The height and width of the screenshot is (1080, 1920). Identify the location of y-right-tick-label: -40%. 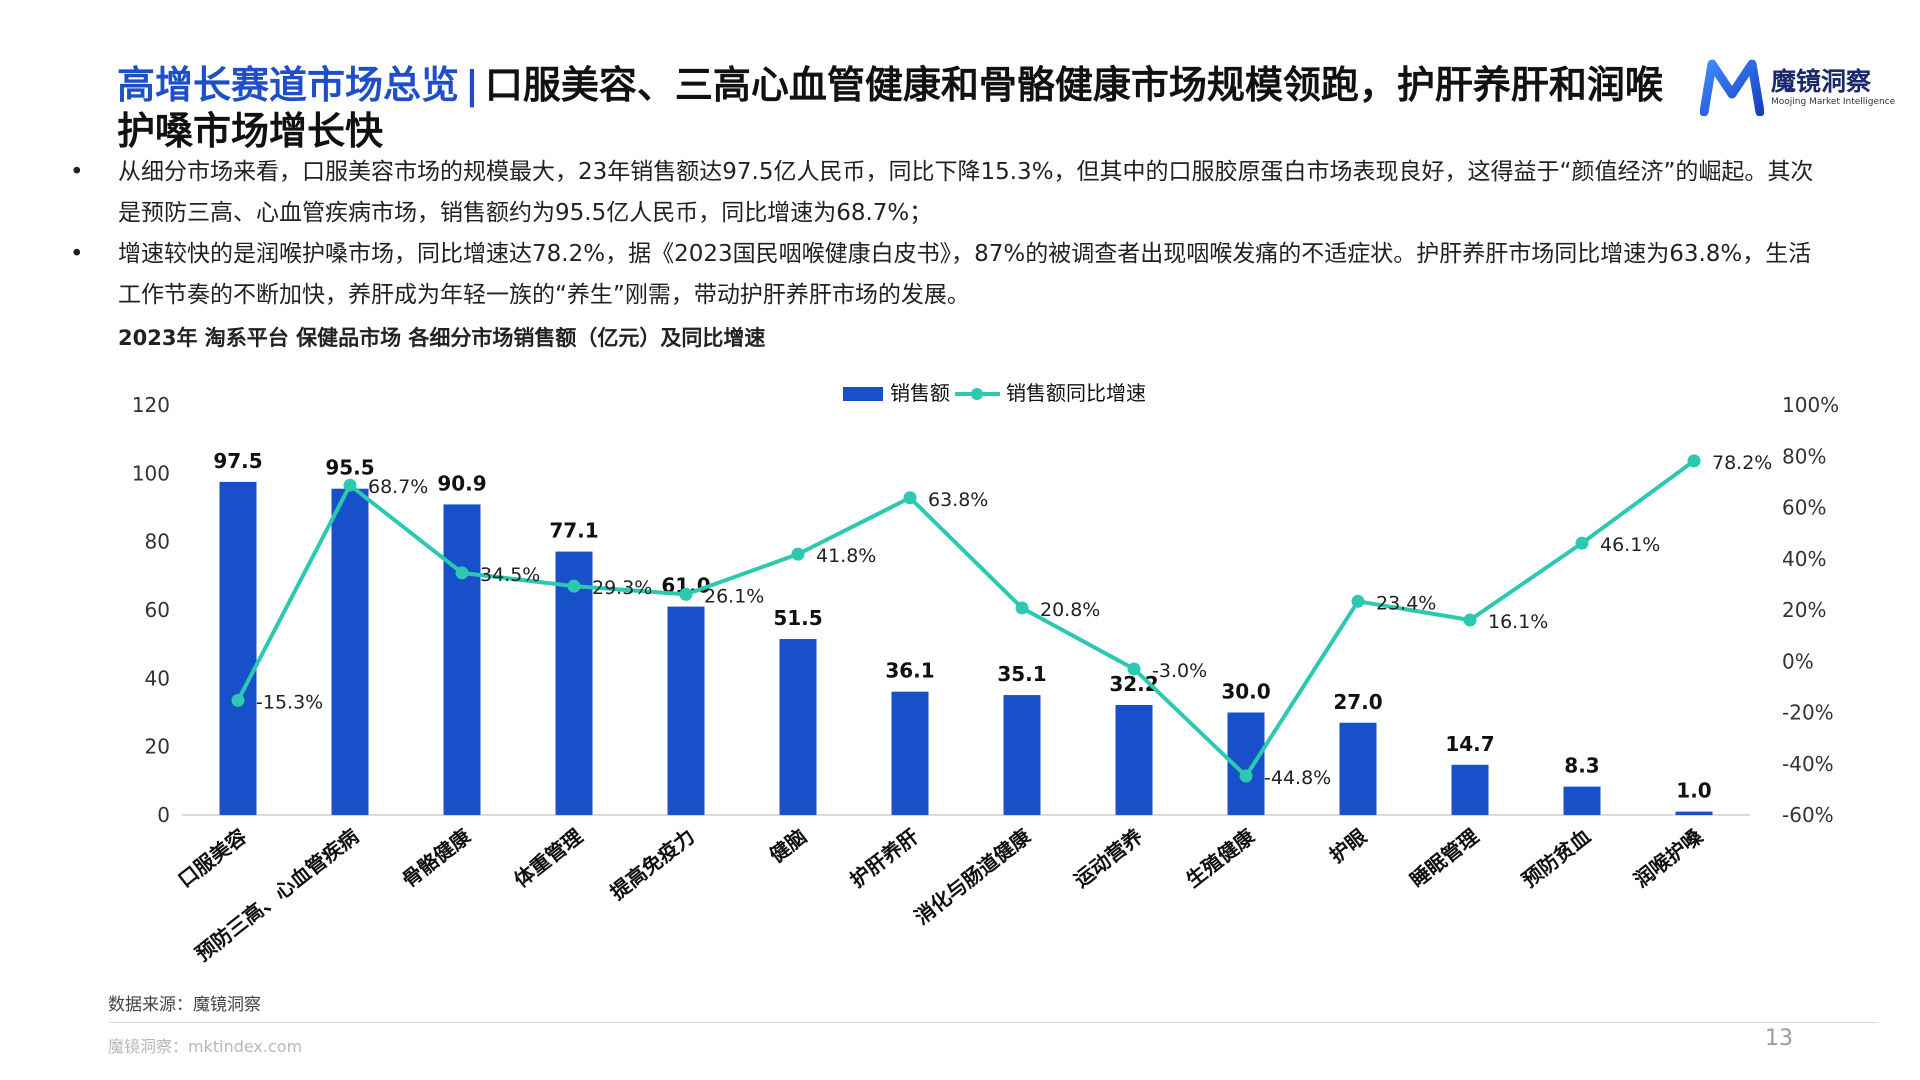
(1808, 764).